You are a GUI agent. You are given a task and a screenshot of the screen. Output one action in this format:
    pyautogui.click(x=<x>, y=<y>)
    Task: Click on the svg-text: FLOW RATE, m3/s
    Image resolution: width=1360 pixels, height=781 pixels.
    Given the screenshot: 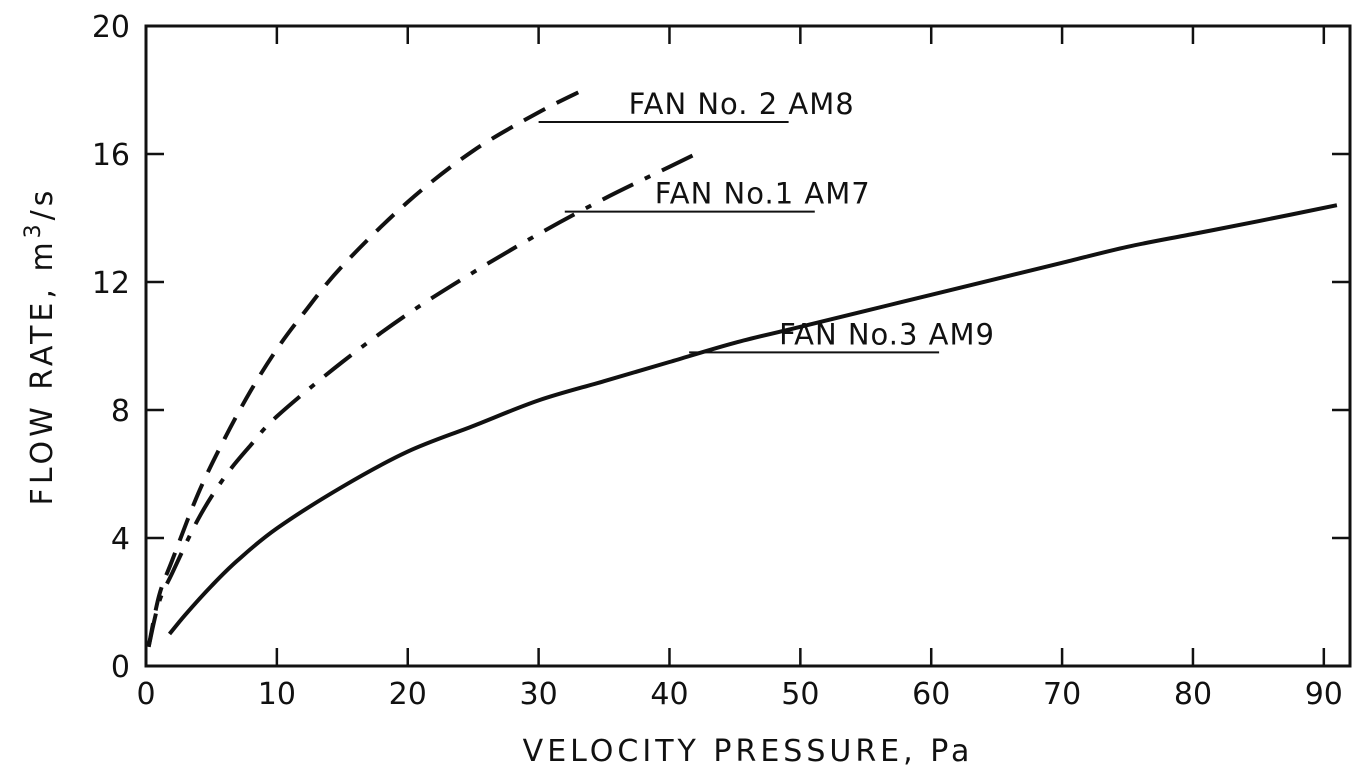 What is the action you would take?
    pyautogui.click(x=40, y=346)
    